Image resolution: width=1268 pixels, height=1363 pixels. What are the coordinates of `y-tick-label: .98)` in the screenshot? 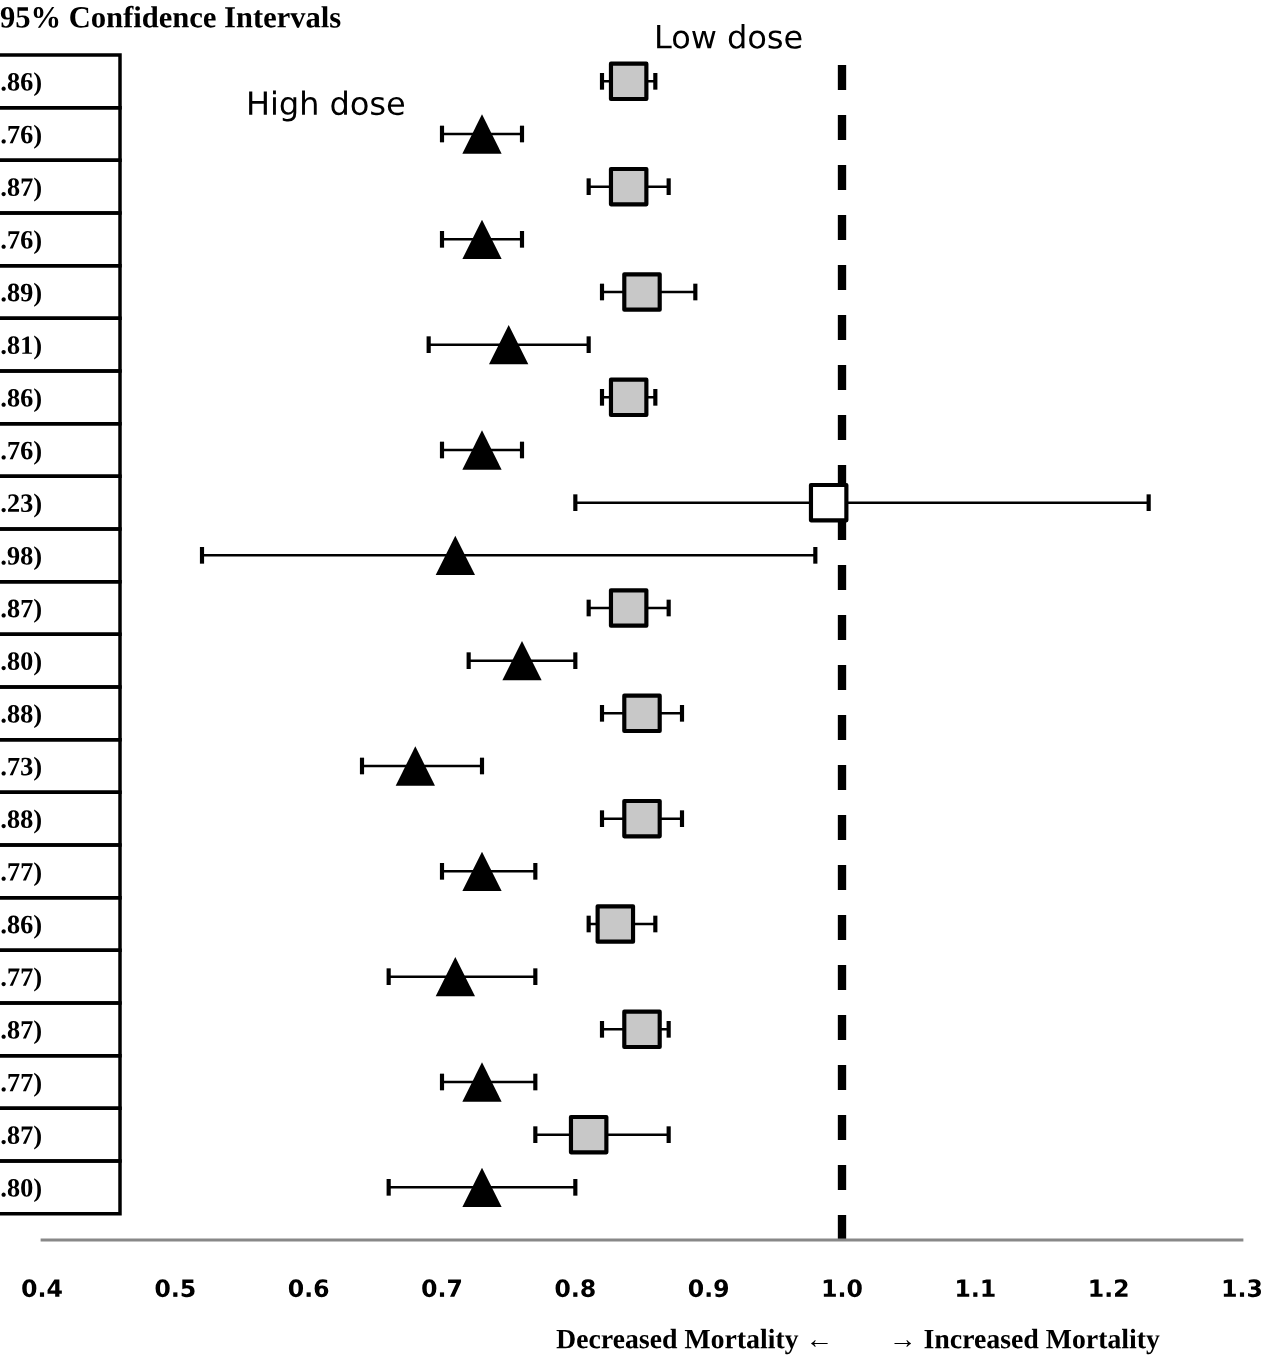 It's located at (21, 558).